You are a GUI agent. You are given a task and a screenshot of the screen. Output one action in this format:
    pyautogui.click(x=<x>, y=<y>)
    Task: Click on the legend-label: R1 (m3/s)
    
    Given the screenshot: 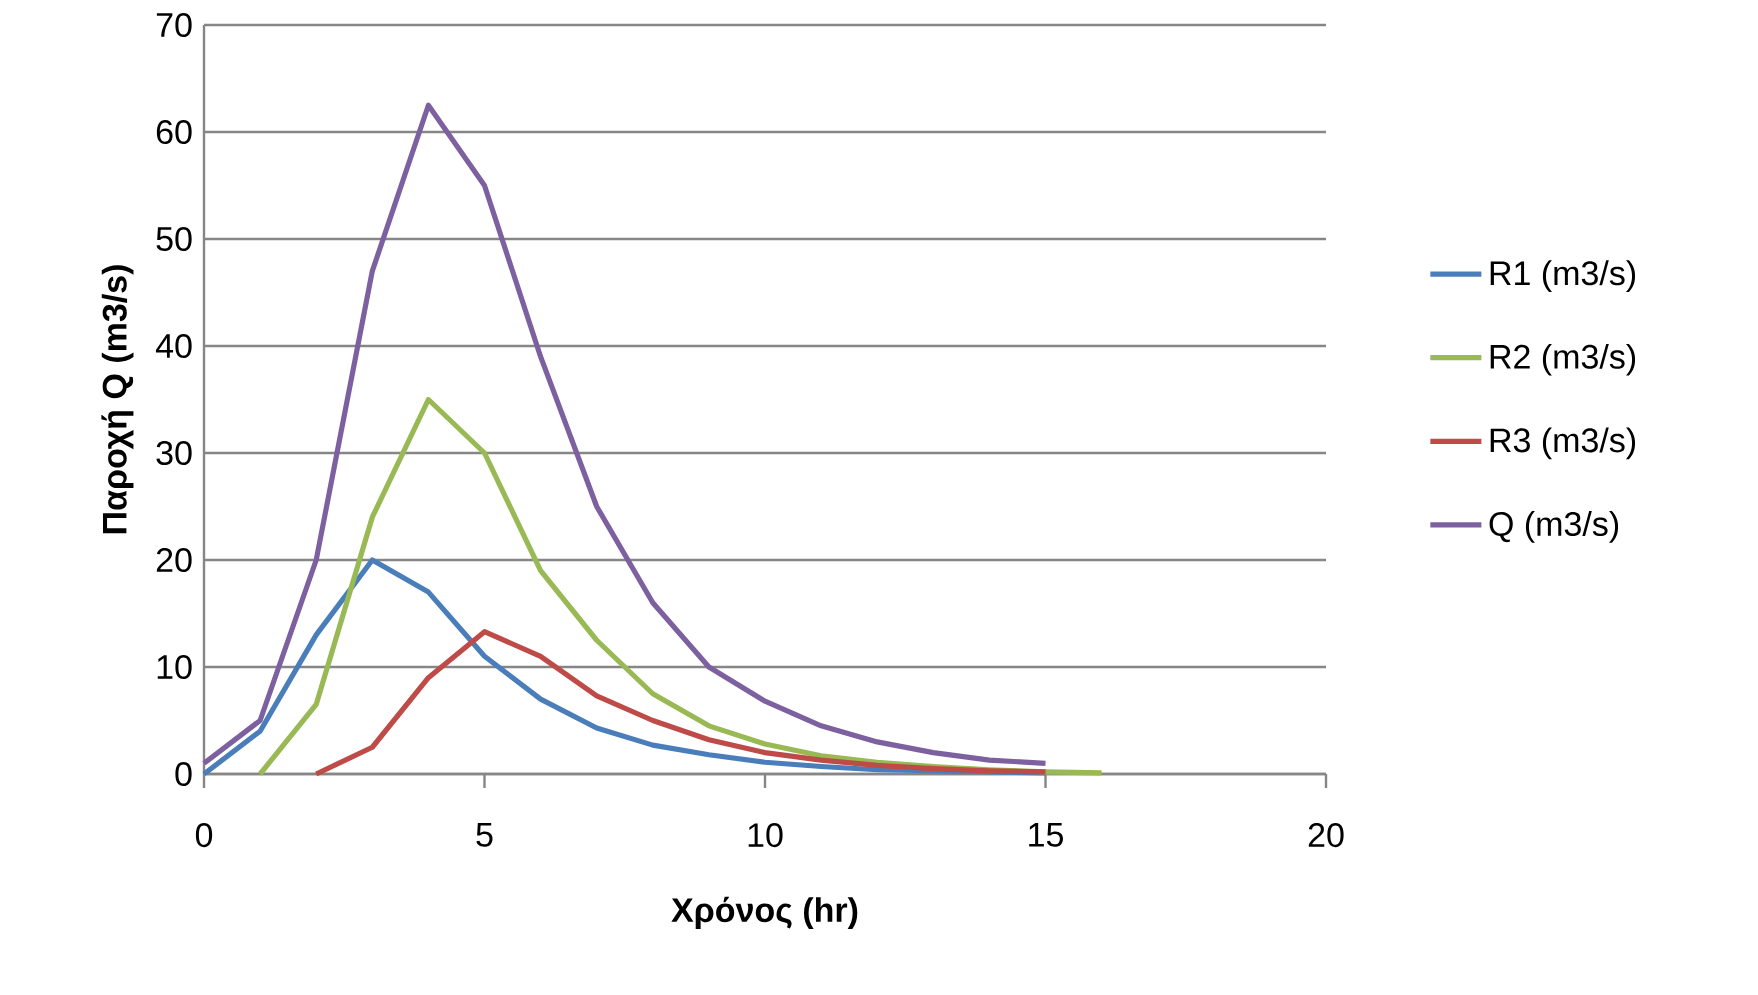 What is the action you would take?
    pyautogui.click(x=1563, y=276)
    